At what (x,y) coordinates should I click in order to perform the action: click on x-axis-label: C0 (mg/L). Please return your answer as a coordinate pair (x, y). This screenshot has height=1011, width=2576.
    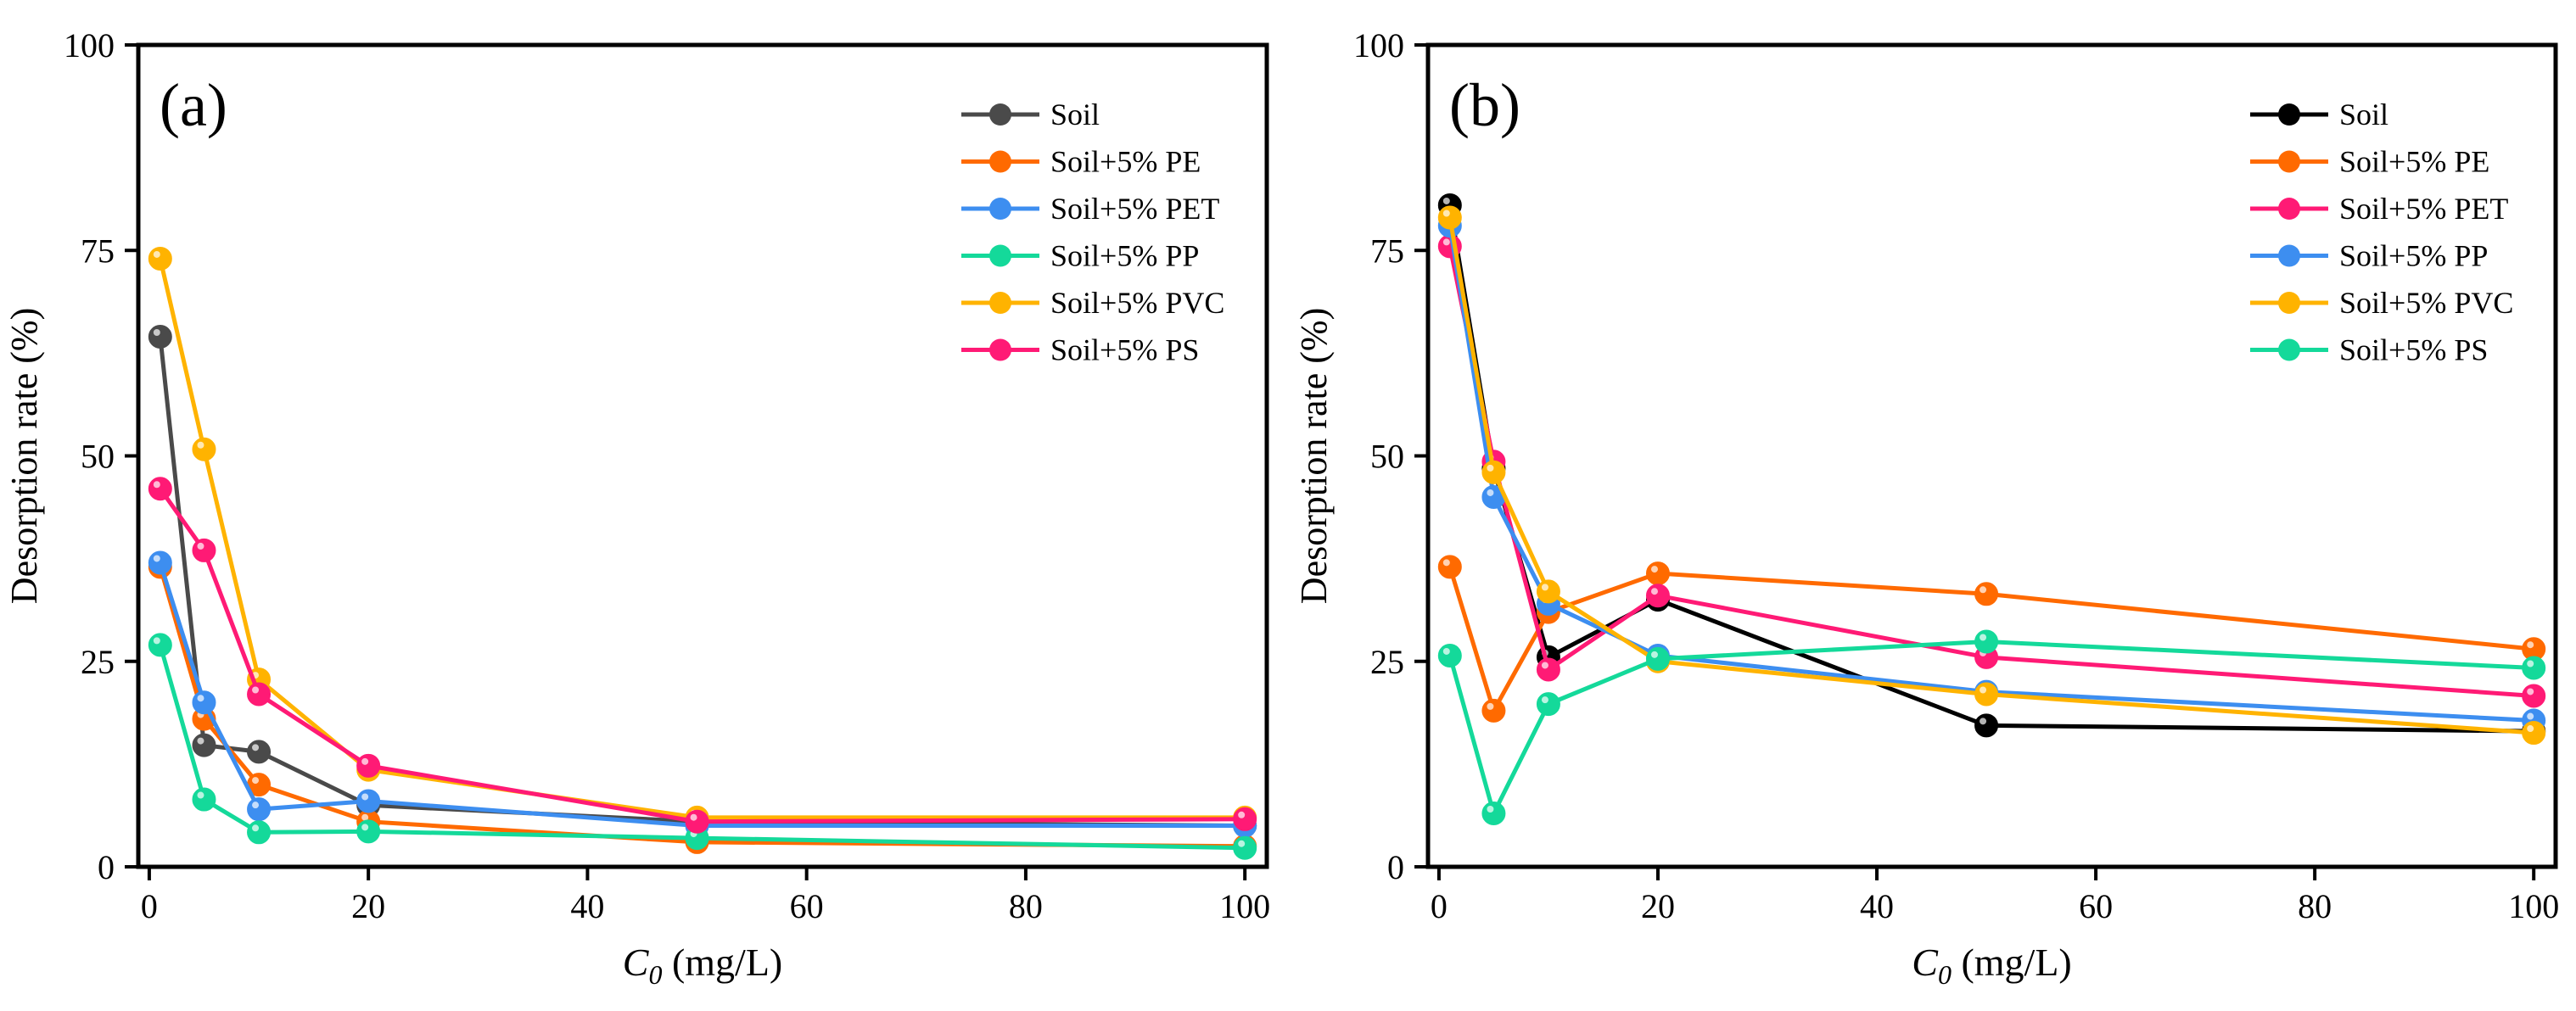
    Looking at the image, I should click on (702, 965).